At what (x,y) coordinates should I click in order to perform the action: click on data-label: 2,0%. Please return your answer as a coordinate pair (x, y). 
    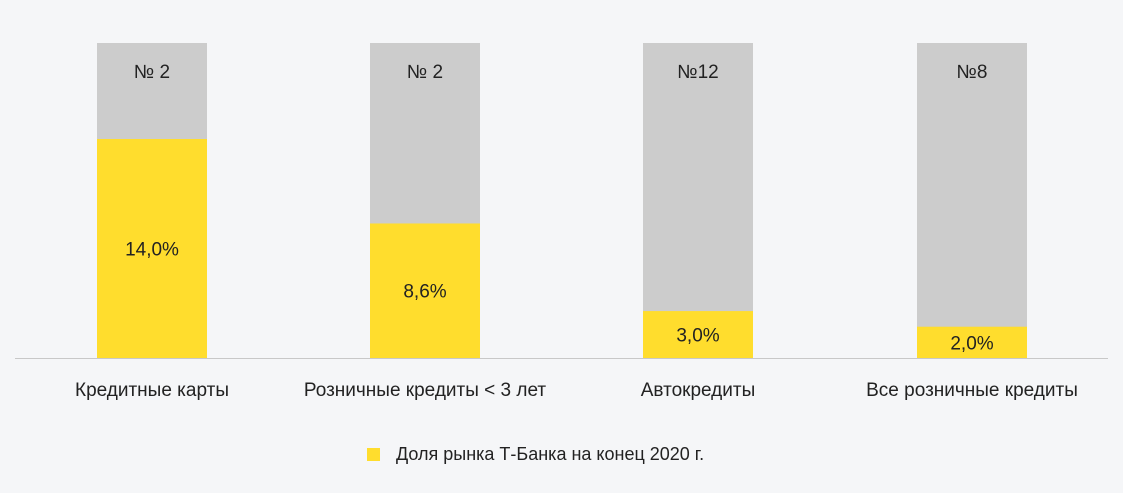
    Looking at the image, I should click on (971, 343).